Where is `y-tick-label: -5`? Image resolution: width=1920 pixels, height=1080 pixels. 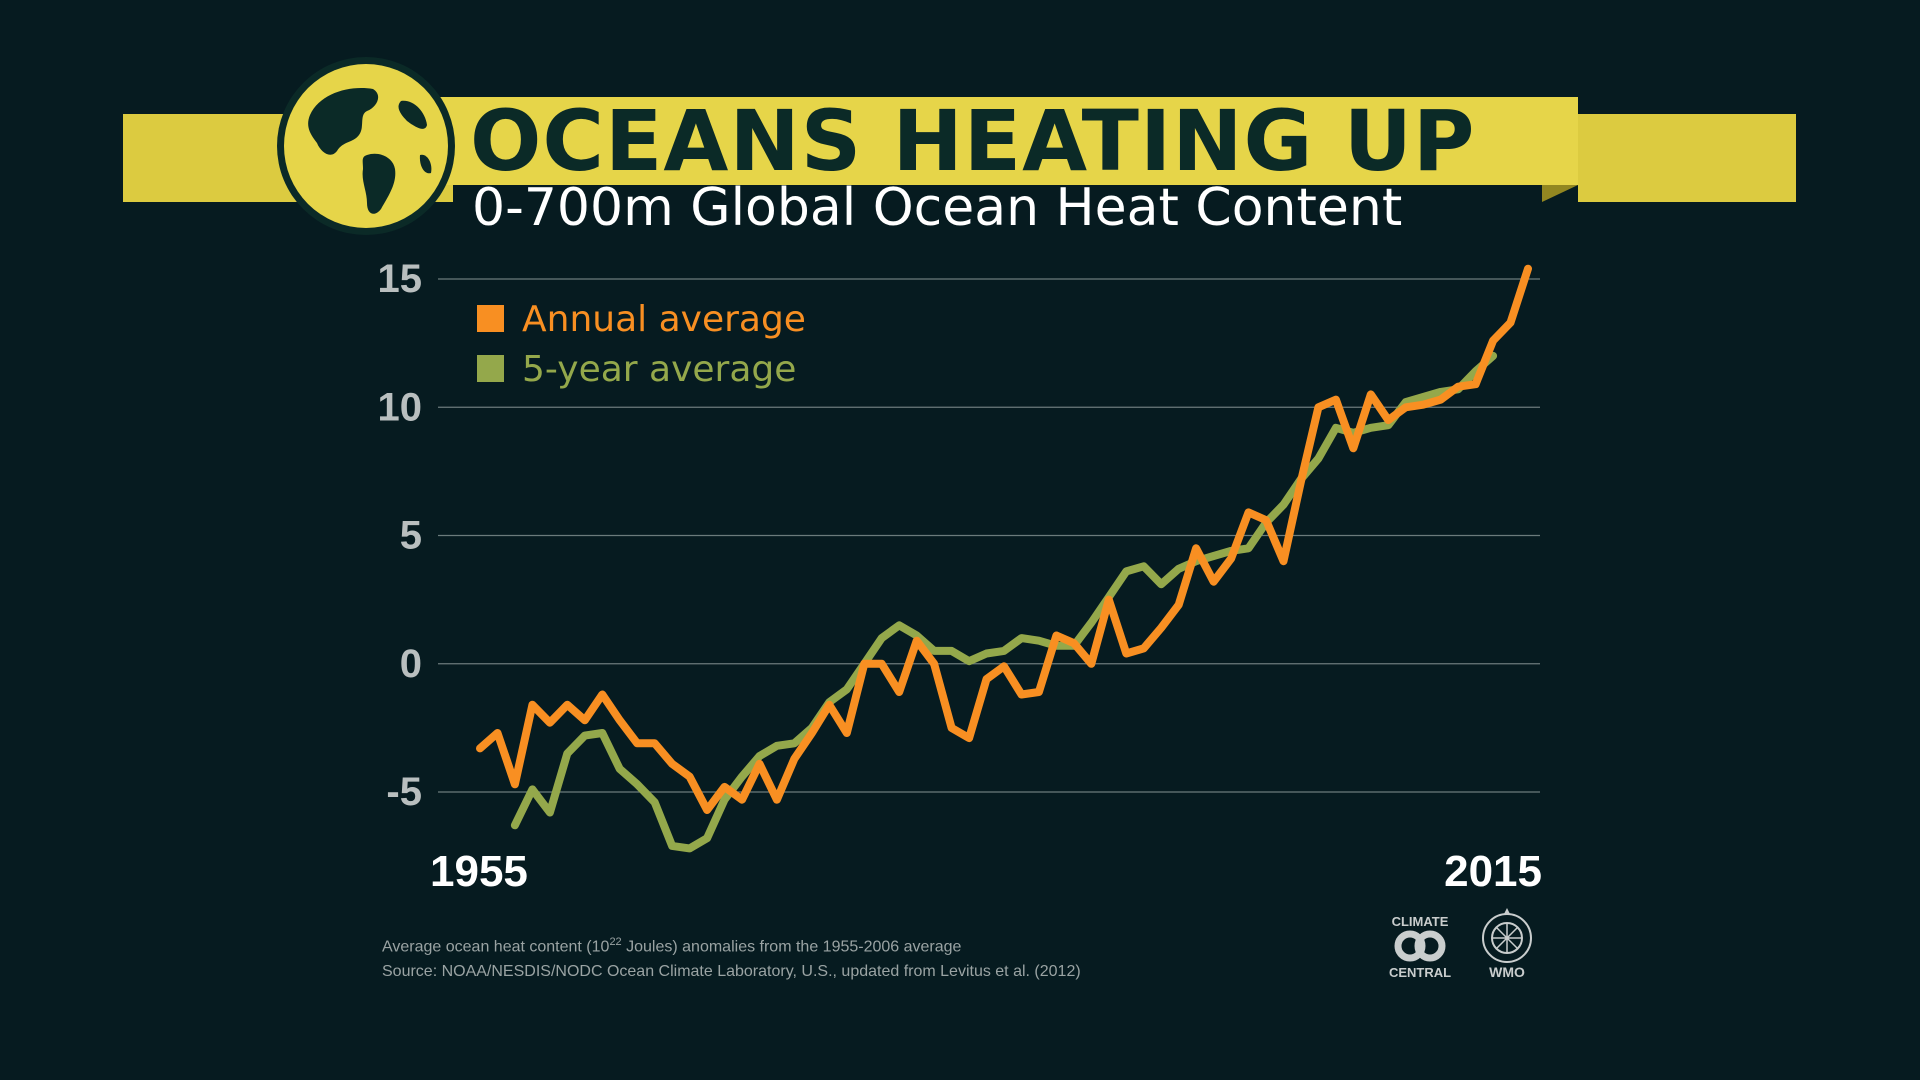
y-tick-label: -5 is located at coordinates (404, 792).